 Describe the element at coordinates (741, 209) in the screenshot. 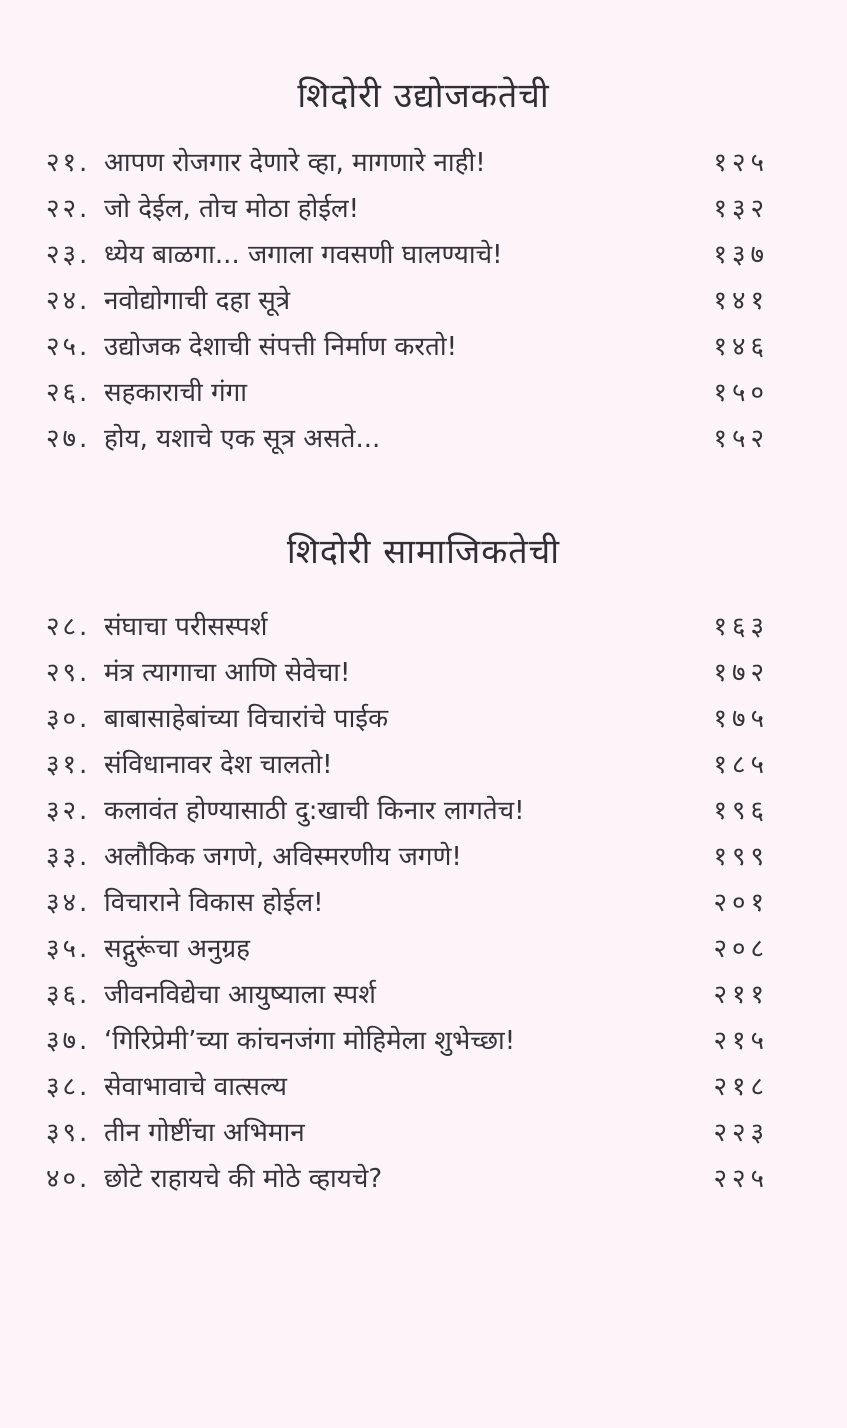

I see `toc-item-page-number: १३२` at that location.